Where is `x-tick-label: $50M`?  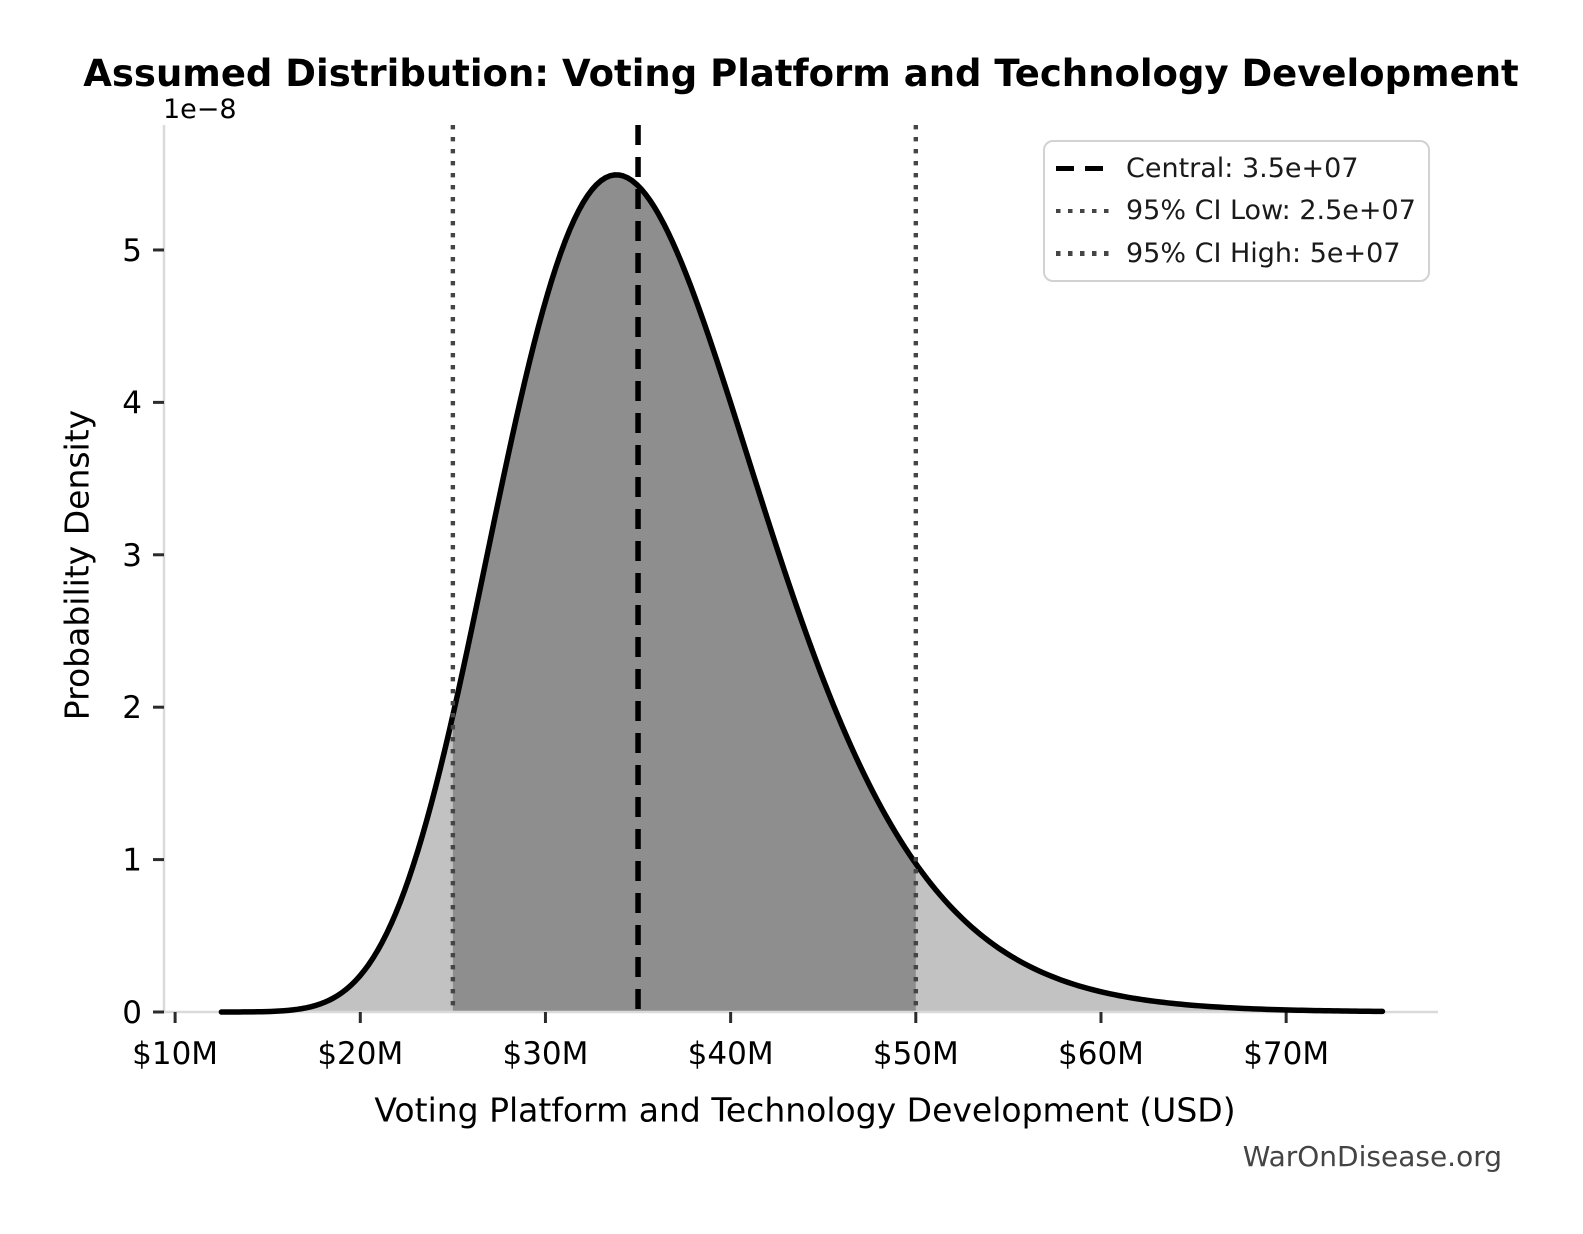
x-tick-label: $50M is located at coordinates (916, 1054).